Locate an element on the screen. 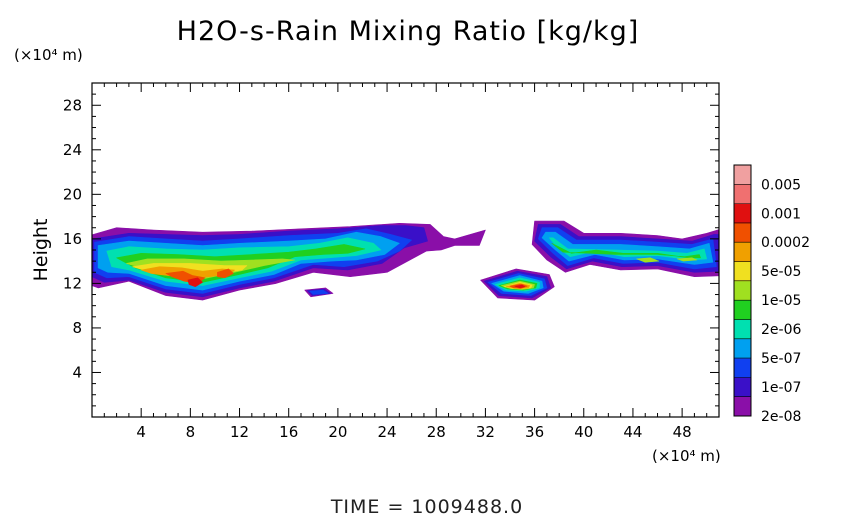  y-tick-label: 4 is located at coordinates (77, 372).